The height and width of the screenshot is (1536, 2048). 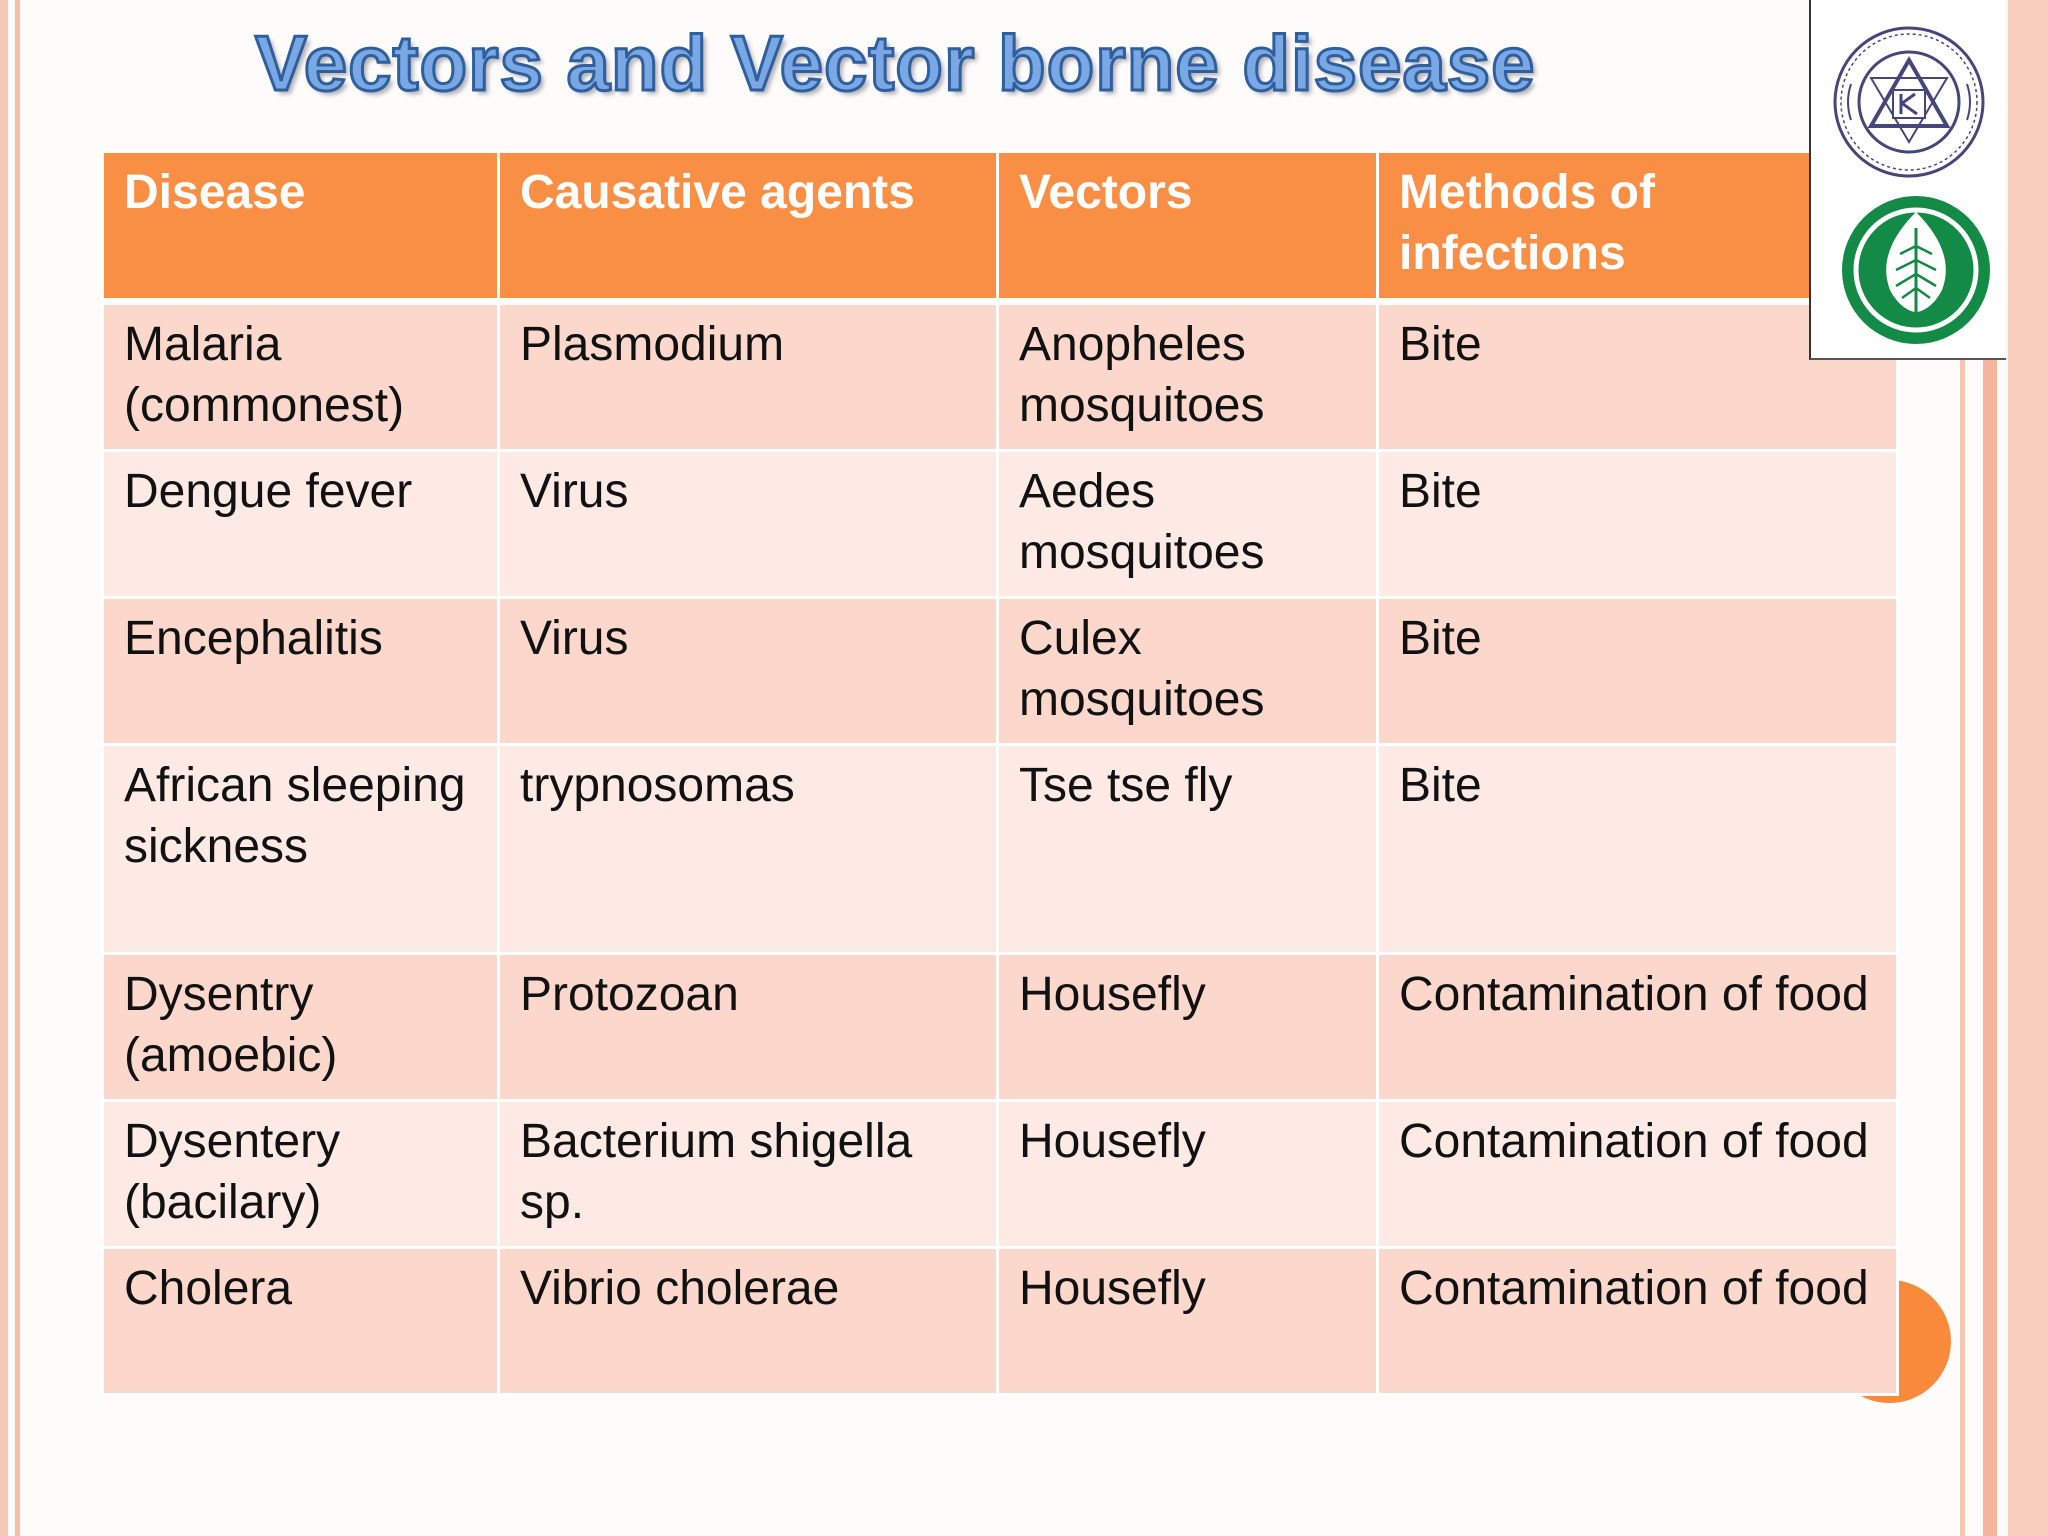 What do you see at coordinates (300, 376) in the screenshot?
I see `cell-disease: Malaria (commonest)` at bounding box center [300, 376].